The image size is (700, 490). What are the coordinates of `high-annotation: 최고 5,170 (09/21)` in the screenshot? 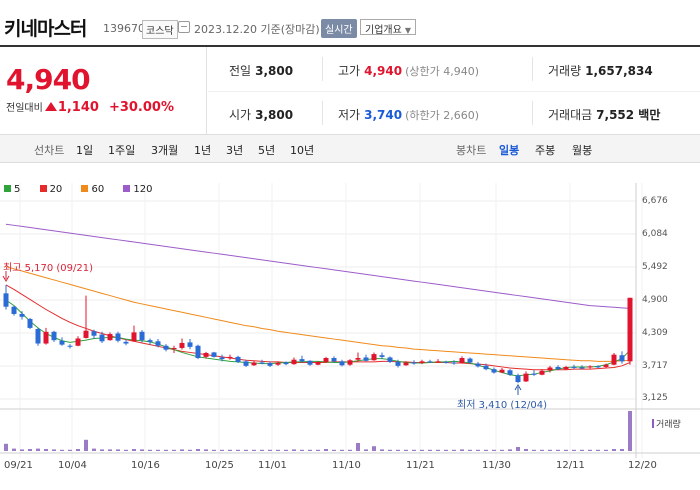 It's located at (48, 268).